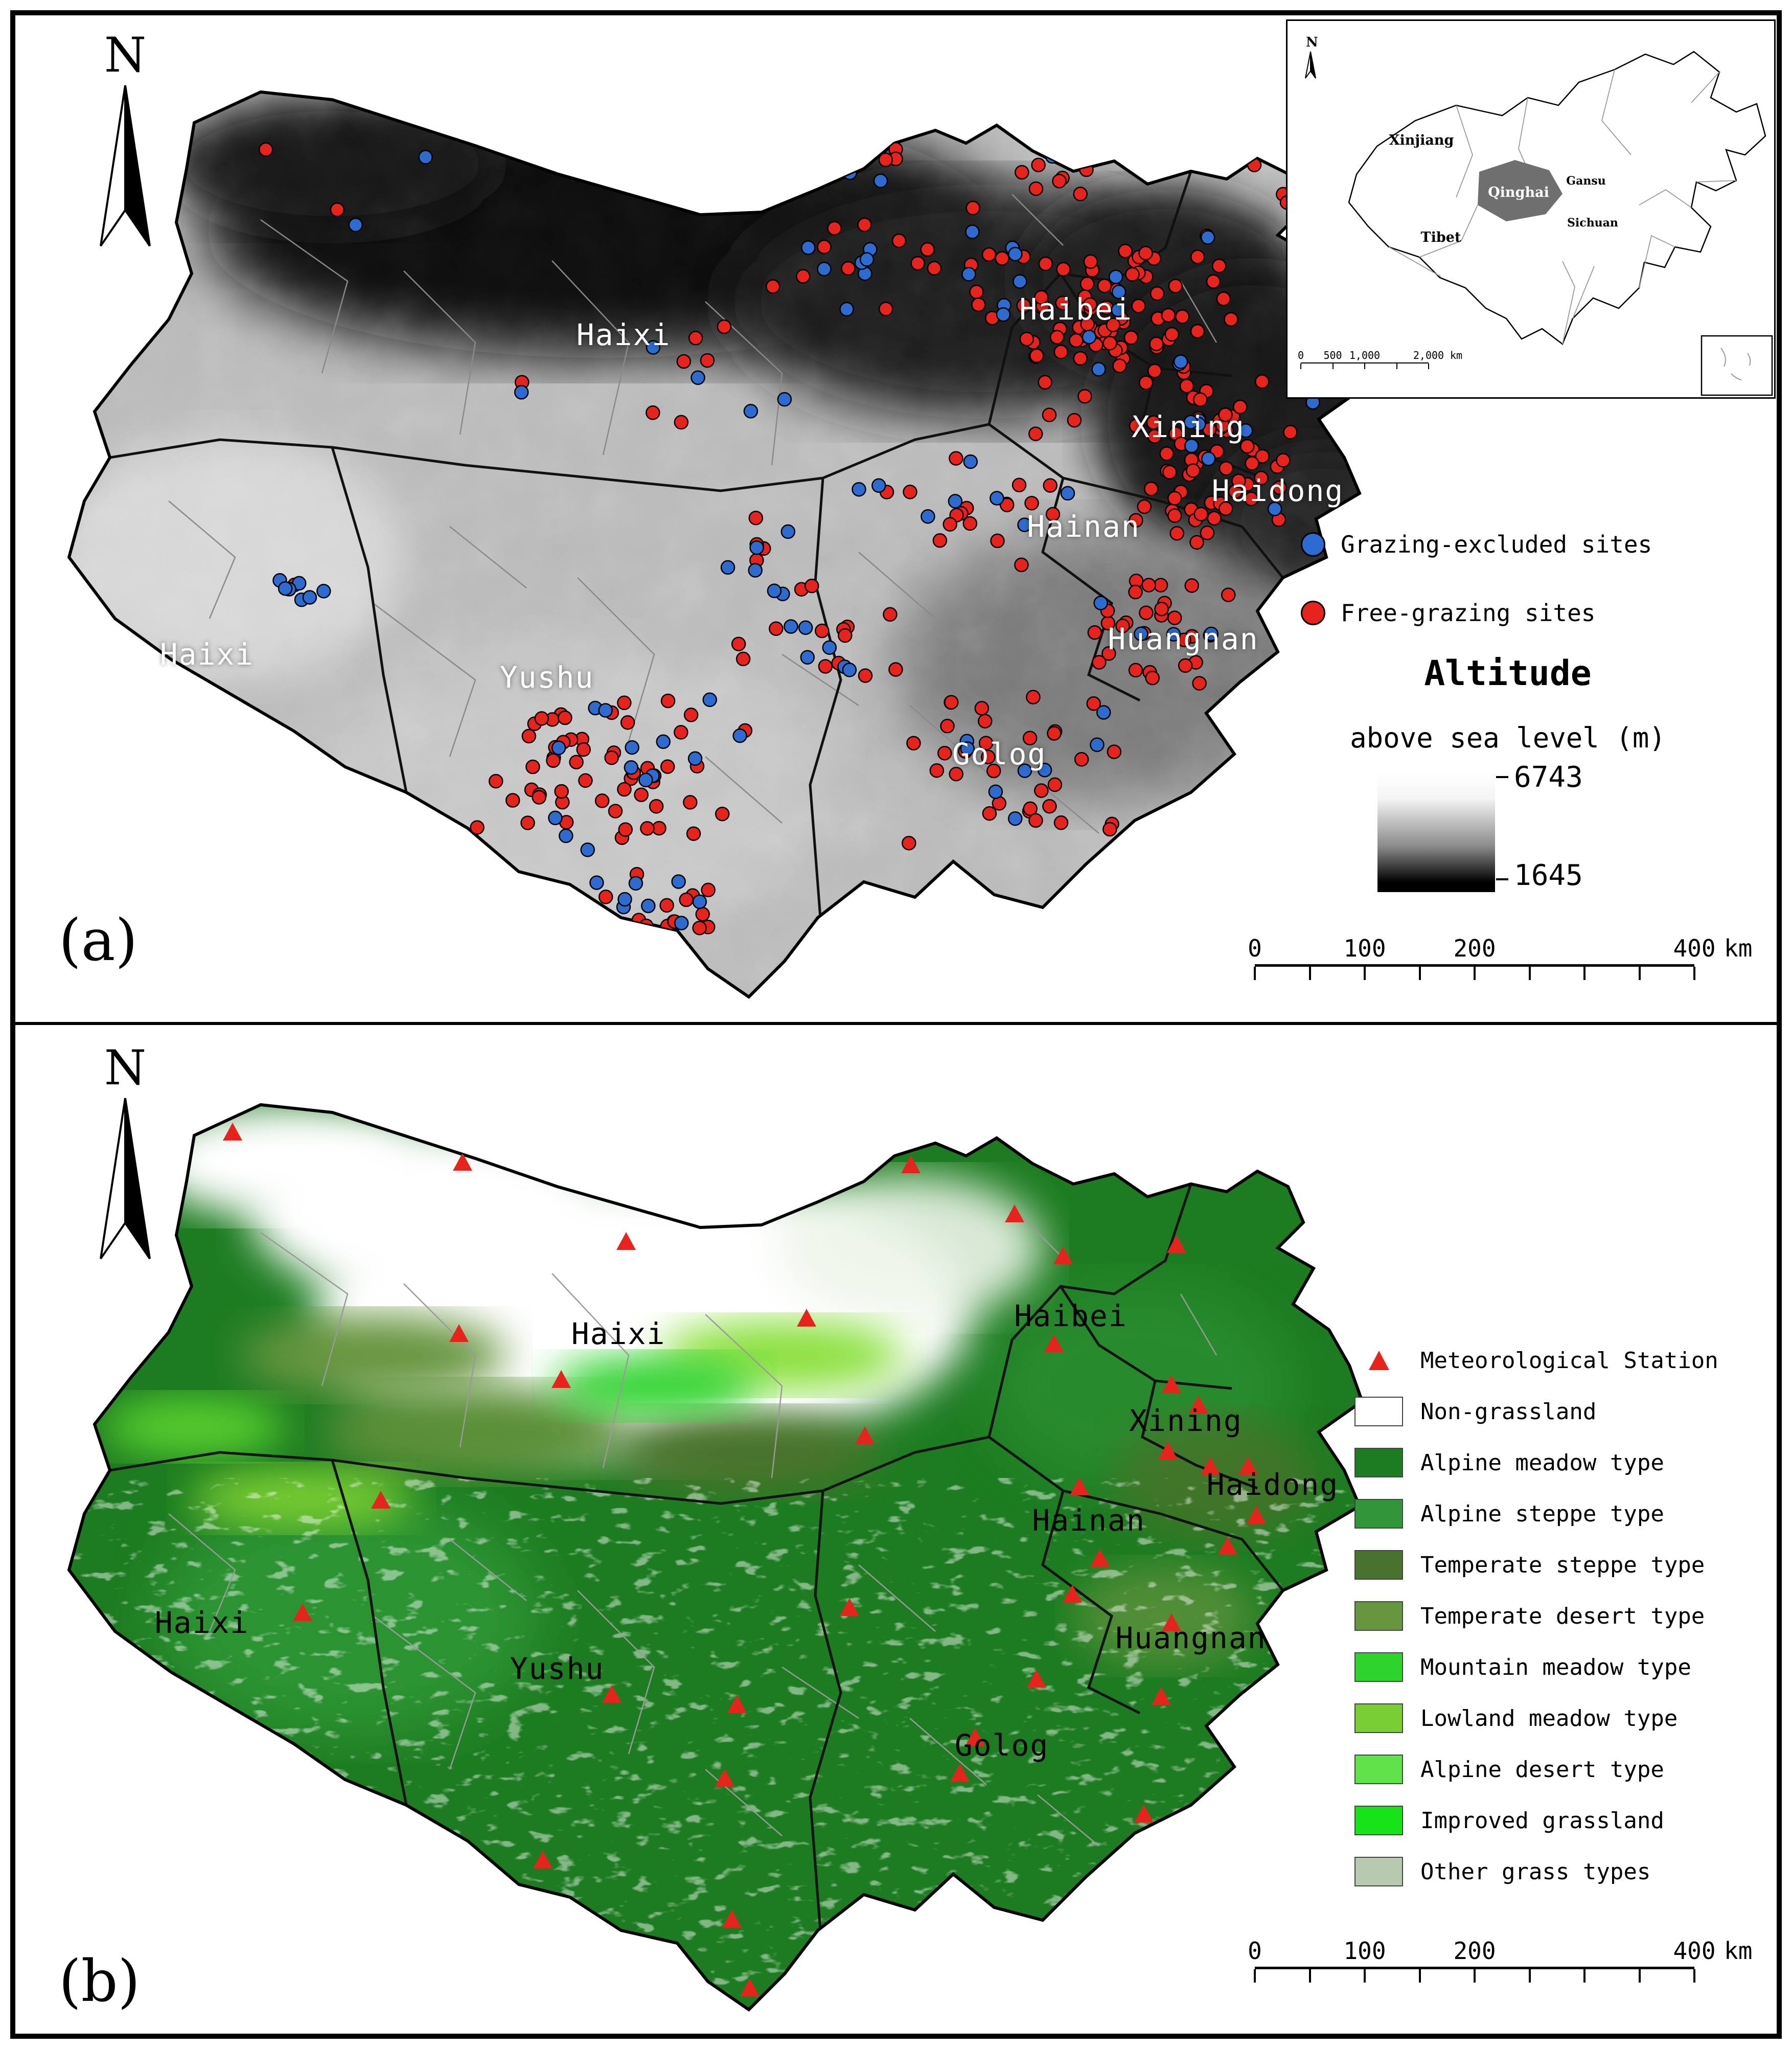 Image resolution: width=1792 pixels, height=2049 pixels. Describe the element at coordinates (1508, 674) in the screenshot. I see `altitude-title: Altitude` at that location.